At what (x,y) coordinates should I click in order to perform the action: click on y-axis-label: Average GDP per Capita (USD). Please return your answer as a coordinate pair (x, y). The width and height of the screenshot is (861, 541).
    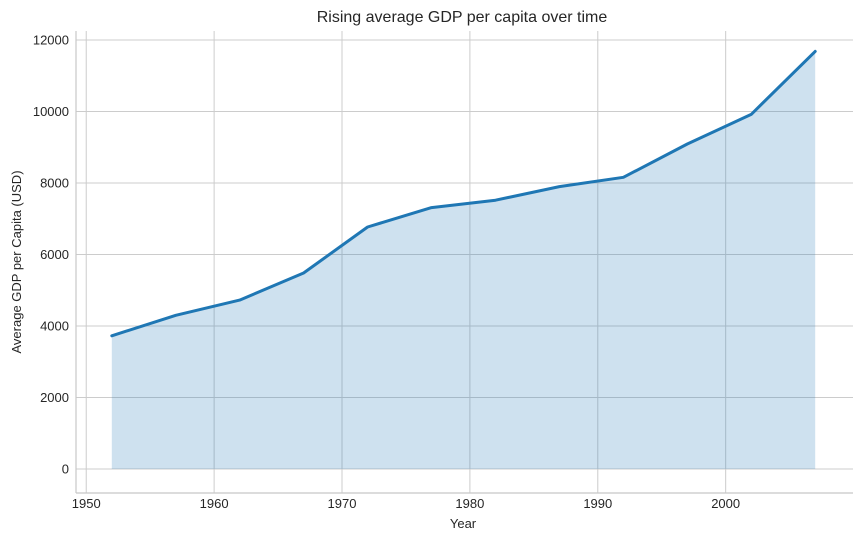
    Looking at the image, I should click on (16, 261).